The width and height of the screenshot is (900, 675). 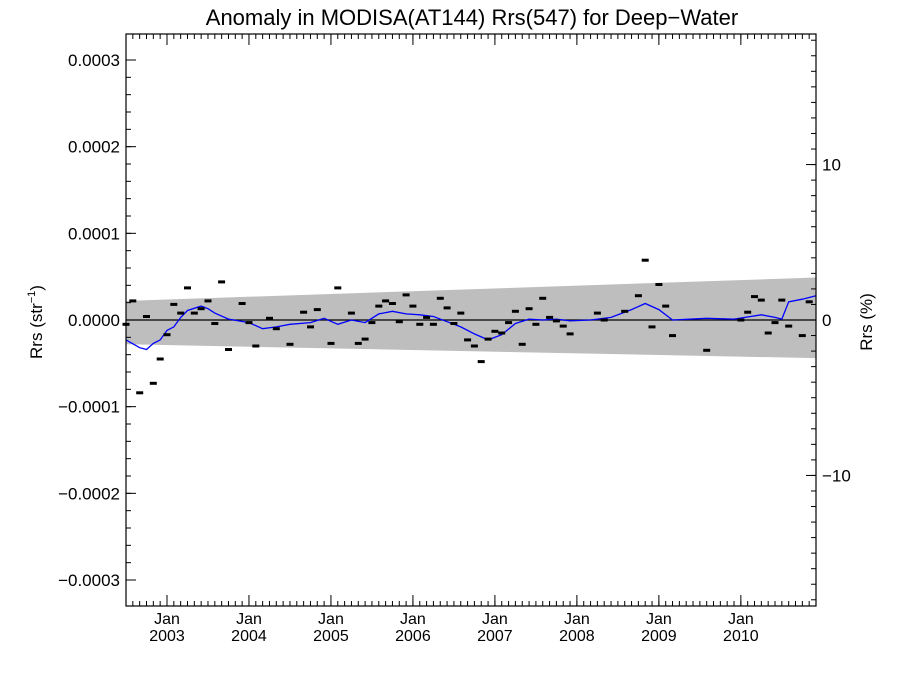 What do you see at coordinates (36, 331) in the screenshot?
I see `y-axis-label-main: Rrs (str` at bounding box center [36, 331].